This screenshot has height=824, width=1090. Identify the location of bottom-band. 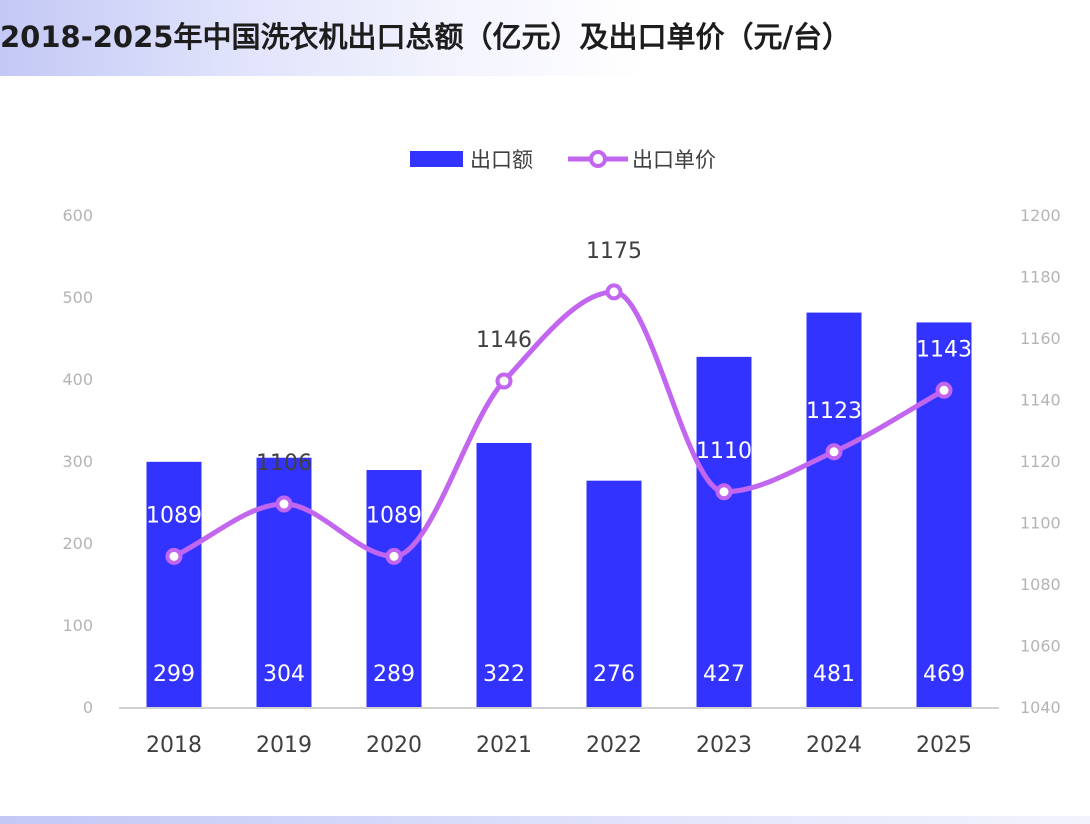
(545, 820).